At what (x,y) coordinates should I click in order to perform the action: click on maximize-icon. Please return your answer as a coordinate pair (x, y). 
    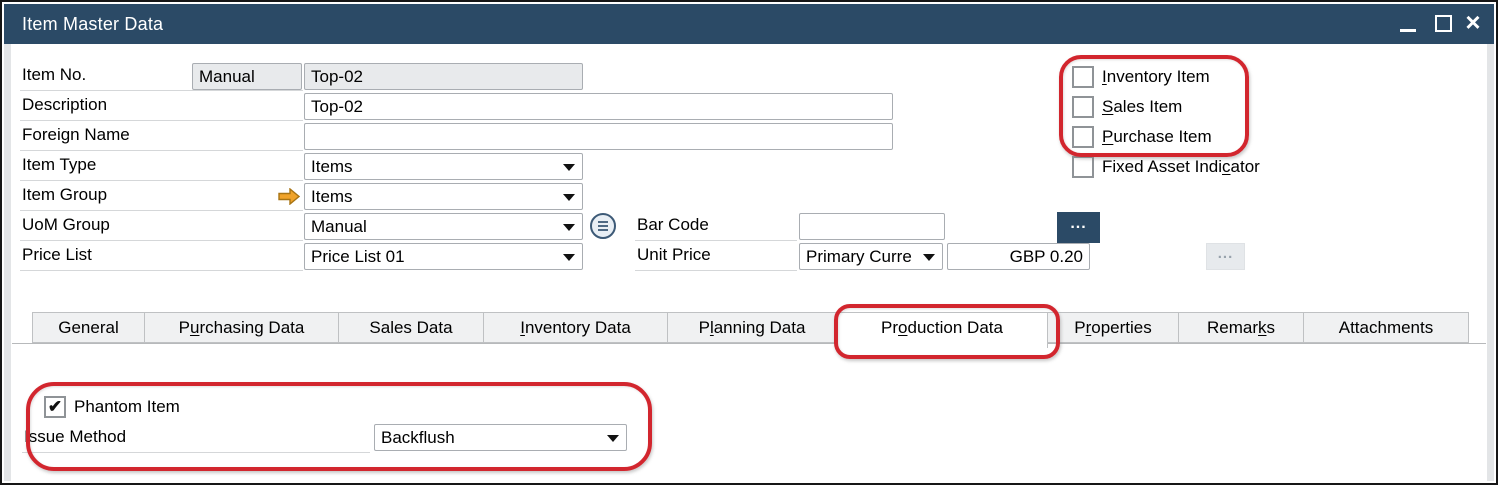
    Looking at the image, I should click on (1443, 23).